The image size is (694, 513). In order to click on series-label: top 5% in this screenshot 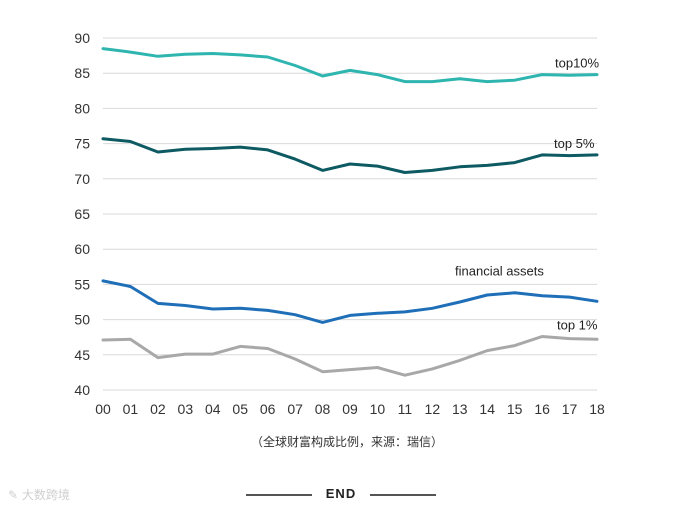, I will do `click(574, 143)`.